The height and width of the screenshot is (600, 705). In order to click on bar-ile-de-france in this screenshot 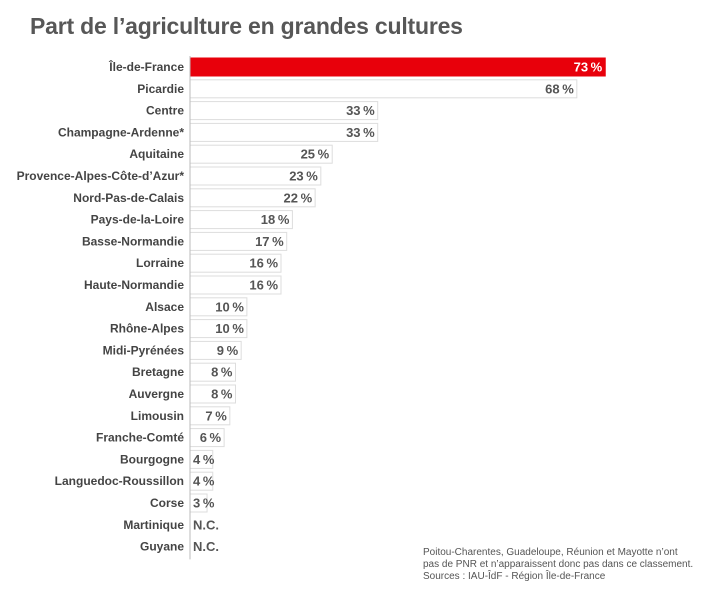, I will do `click(397, 67)`.